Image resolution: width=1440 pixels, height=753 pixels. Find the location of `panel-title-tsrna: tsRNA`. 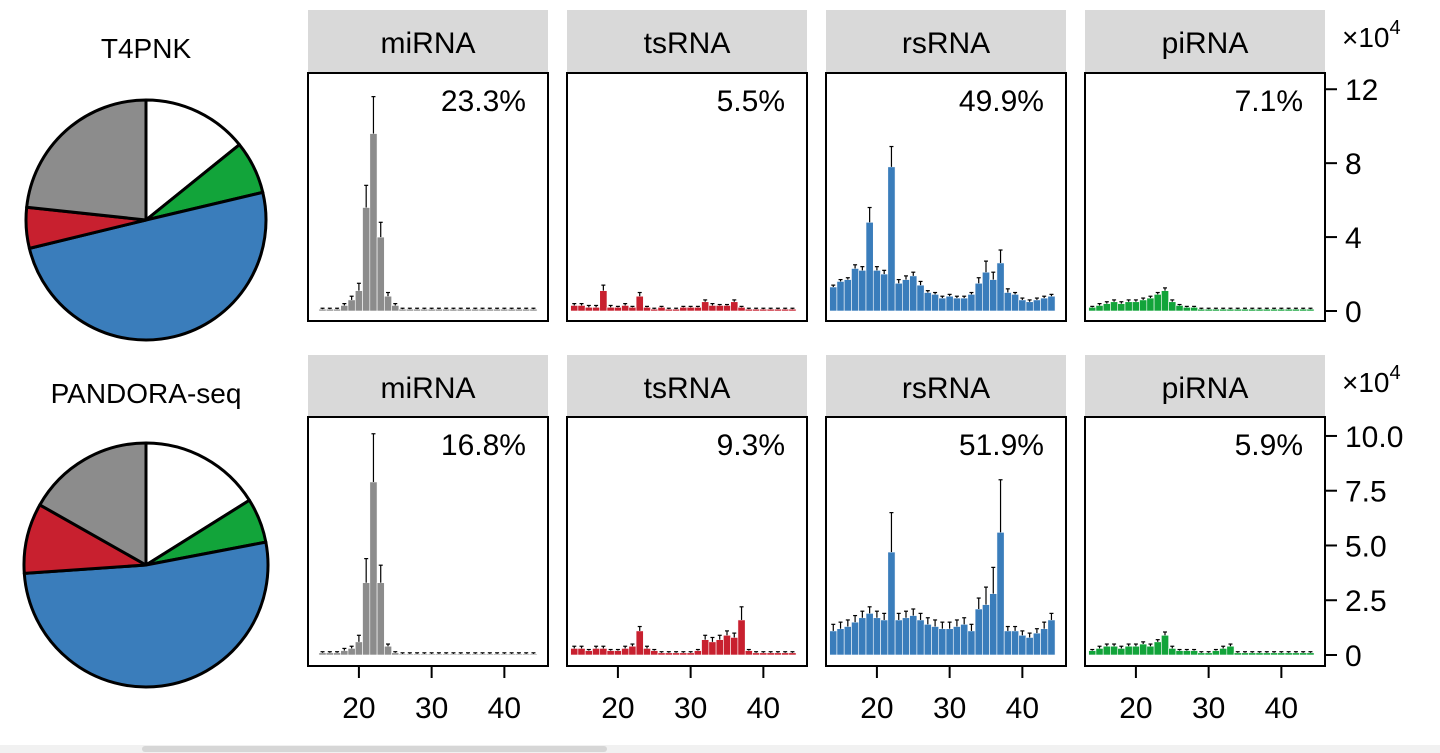

panel-title-tsrna: tsRNA is located at coordinates (687, 388).